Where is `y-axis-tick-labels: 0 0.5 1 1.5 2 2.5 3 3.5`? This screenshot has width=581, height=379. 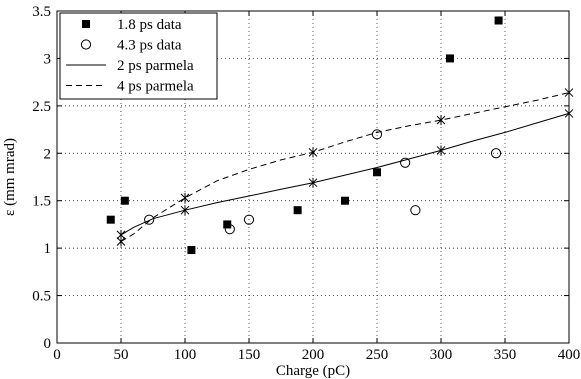 y-axis-tick-labels: 0 0.5 1 1.5 2 2.5 3 3.5 is located at coordinates (41, 178).